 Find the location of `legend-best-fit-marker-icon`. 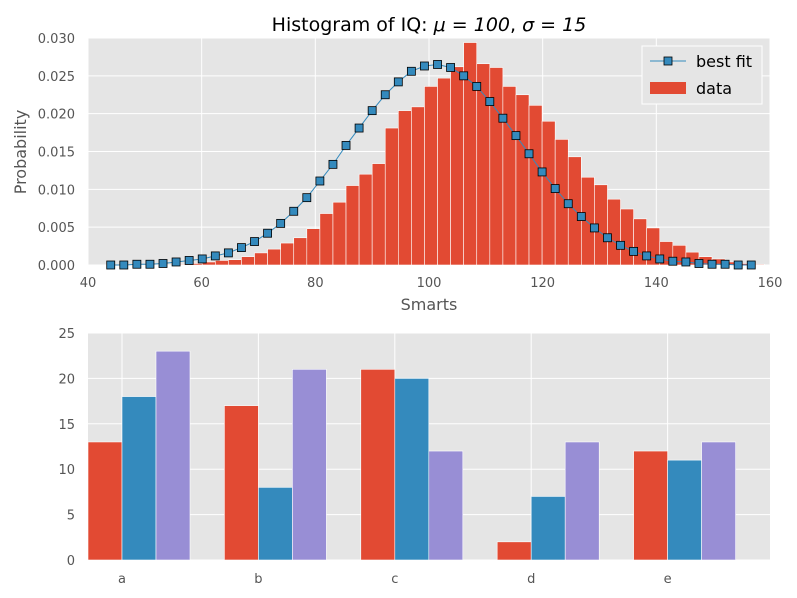

legend-best-fit-marker-icon is located at coordinates (668, 61).